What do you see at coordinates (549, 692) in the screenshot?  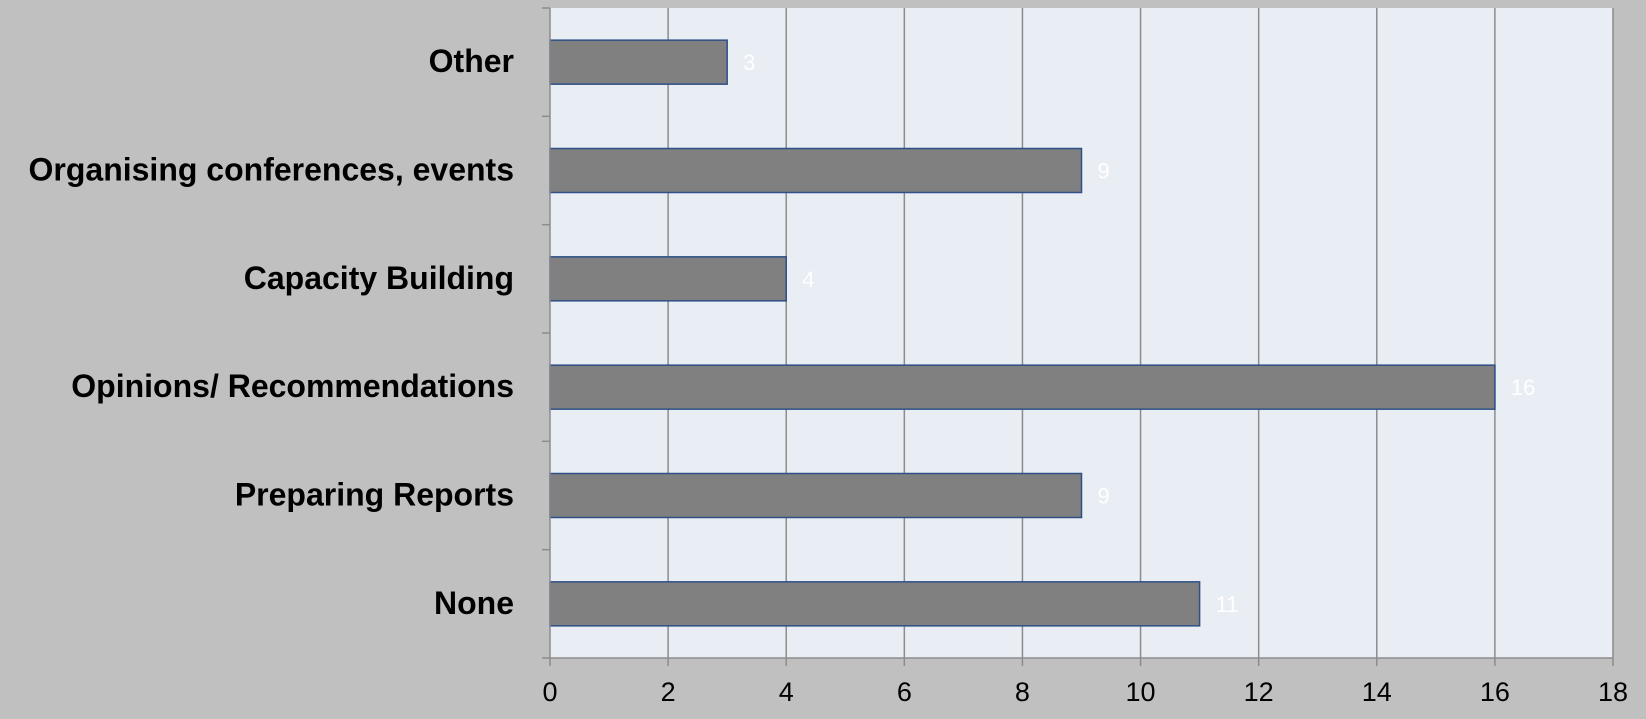 I see `x-tick-label-0: 0` at bounding box center [549, 692].